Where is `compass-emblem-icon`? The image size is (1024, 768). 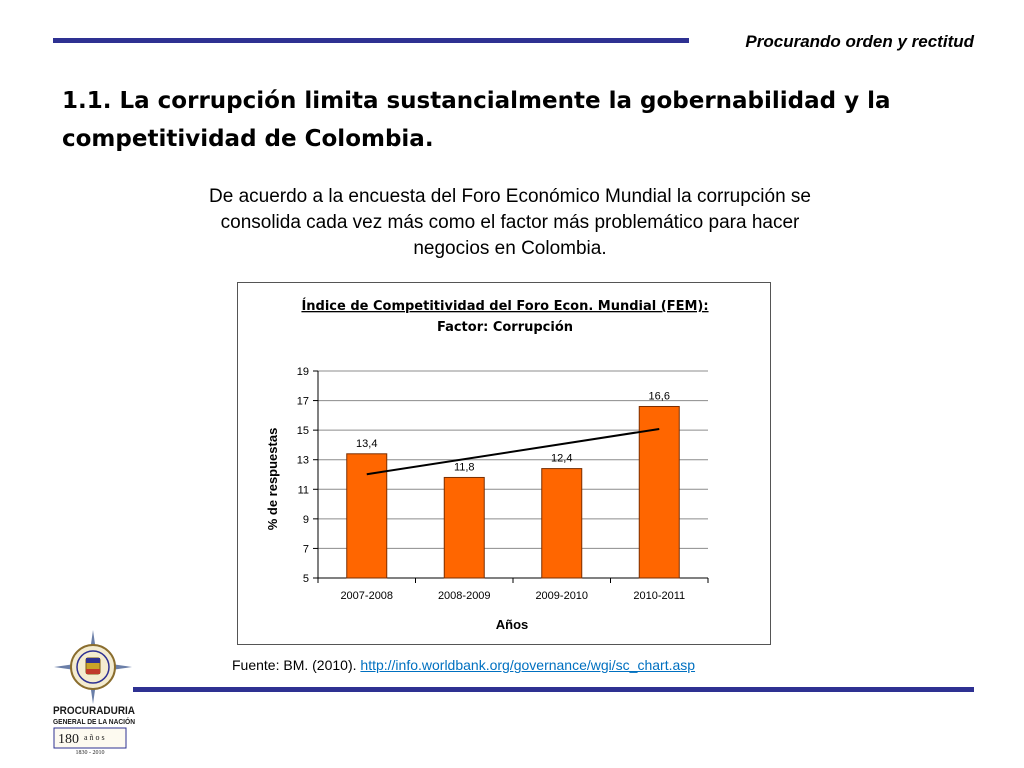
compass-emblem-icon is located at coordinates (93, 667).